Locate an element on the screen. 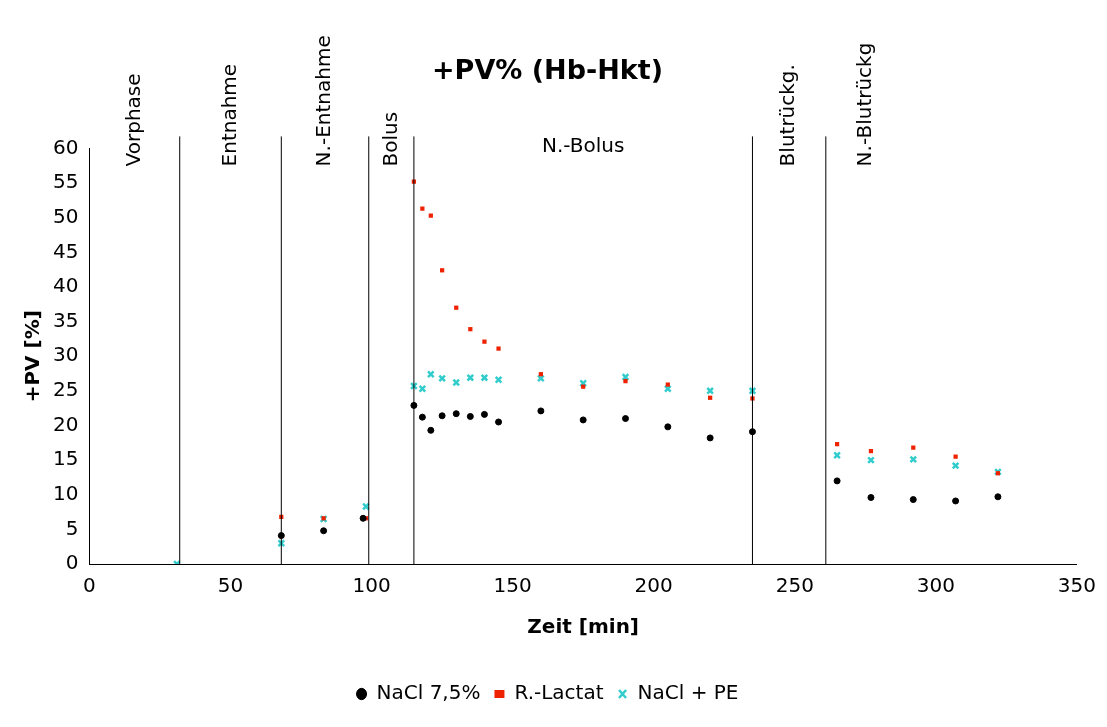 This screenshot has width=1107, height=727. legend-label: R.-Lactat is located at coordinates (559, 692).